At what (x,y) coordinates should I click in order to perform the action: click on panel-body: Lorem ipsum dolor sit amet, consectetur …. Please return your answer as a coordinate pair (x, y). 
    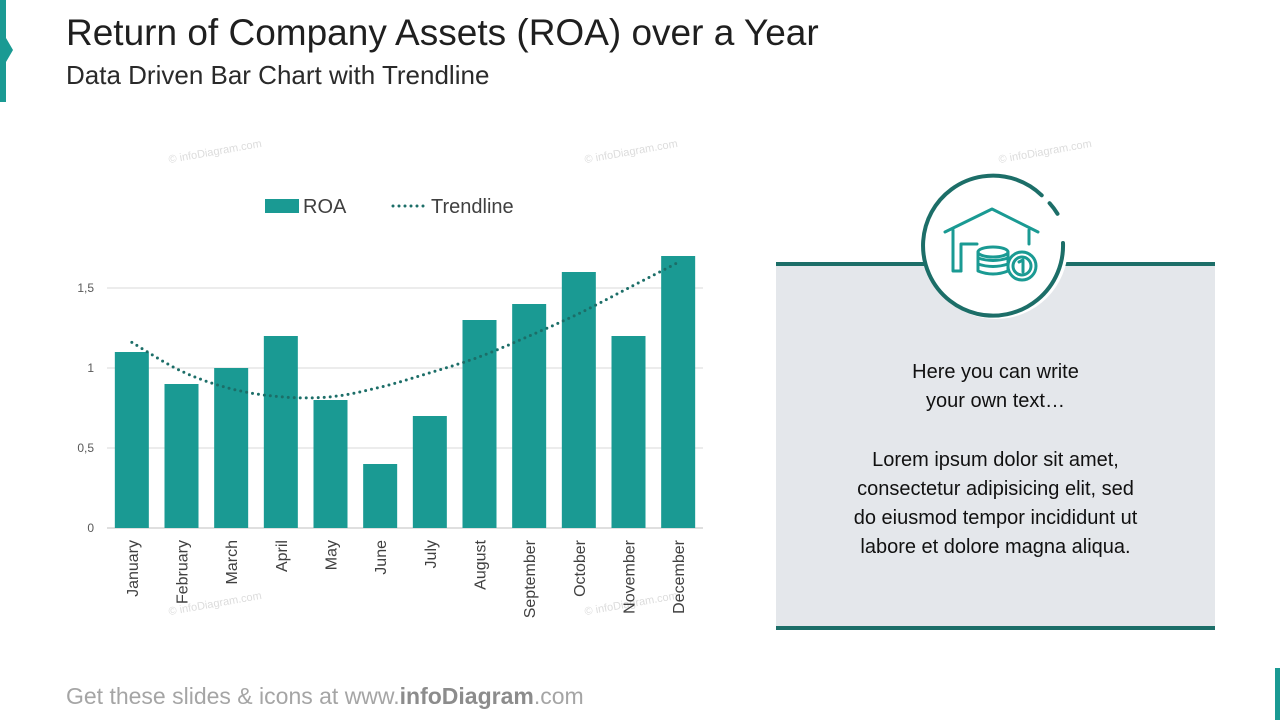
    Looking at the image, I should click on (995, 504).